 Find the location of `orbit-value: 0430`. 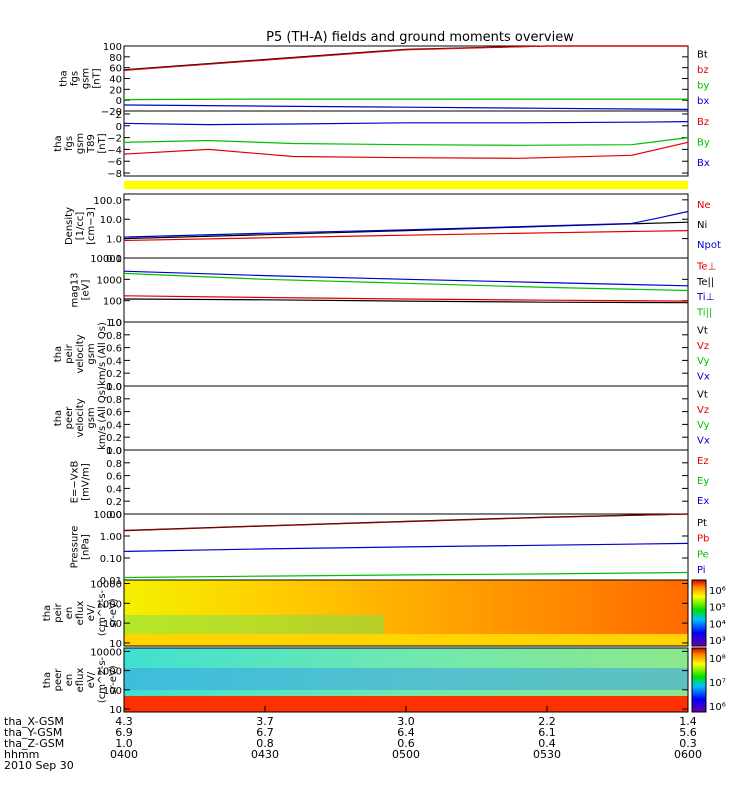

orbit-value: 0430 is located at coordinates (265, 754).